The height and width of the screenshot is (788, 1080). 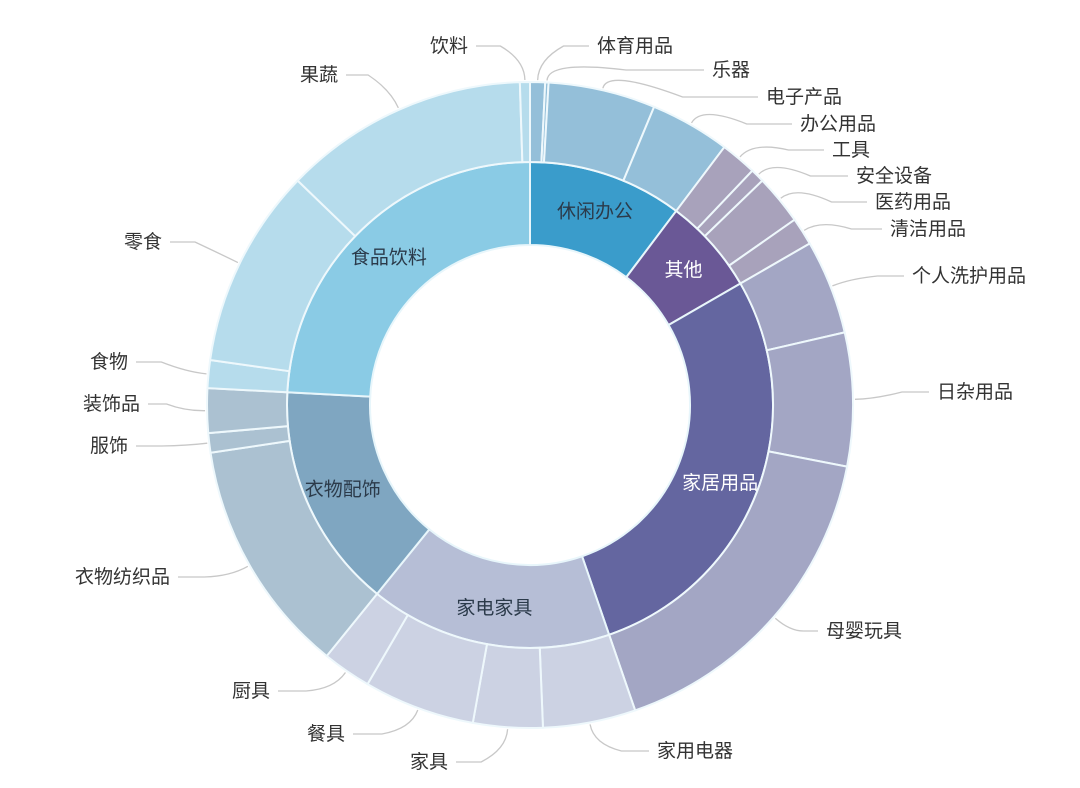 I want to click on outer-slice-label: 食物, so click(x=109, y=362).